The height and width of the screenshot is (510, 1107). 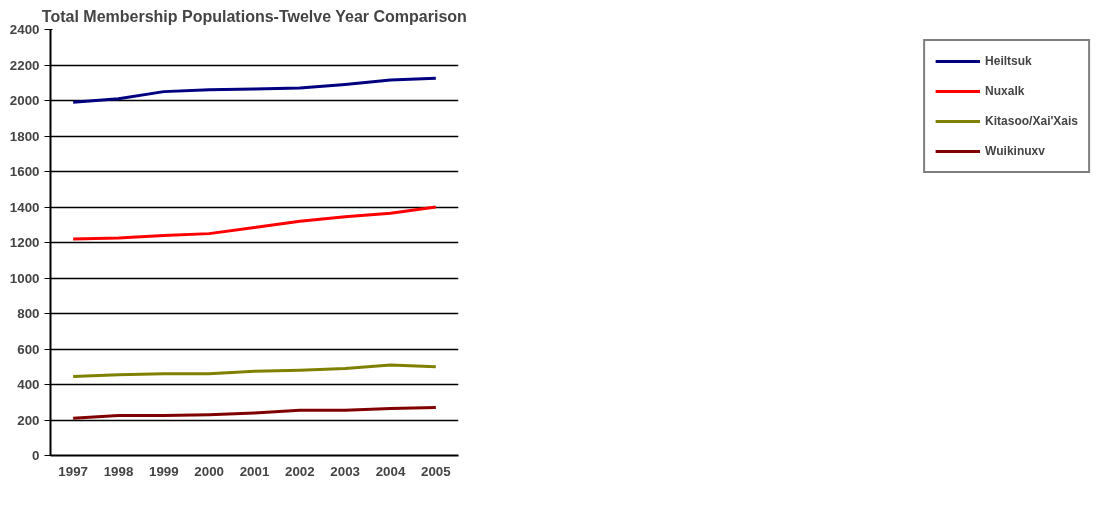 What do you see at coordinates (24, 242) in the screenshot?
I see `y-tick-label: 1200` at bounding box center [24, 242].